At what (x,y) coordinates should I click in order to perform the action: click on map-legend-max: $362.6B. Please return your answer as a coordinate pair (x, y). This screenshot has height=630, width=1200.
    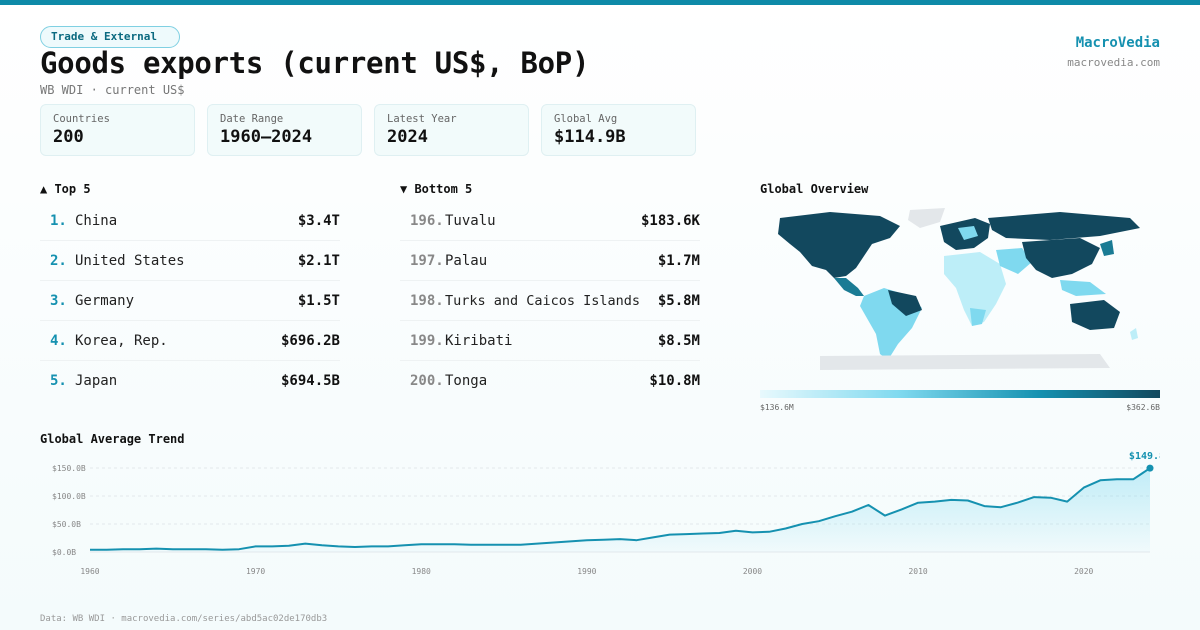
    Looking at the image, I should click on (1143, 407).